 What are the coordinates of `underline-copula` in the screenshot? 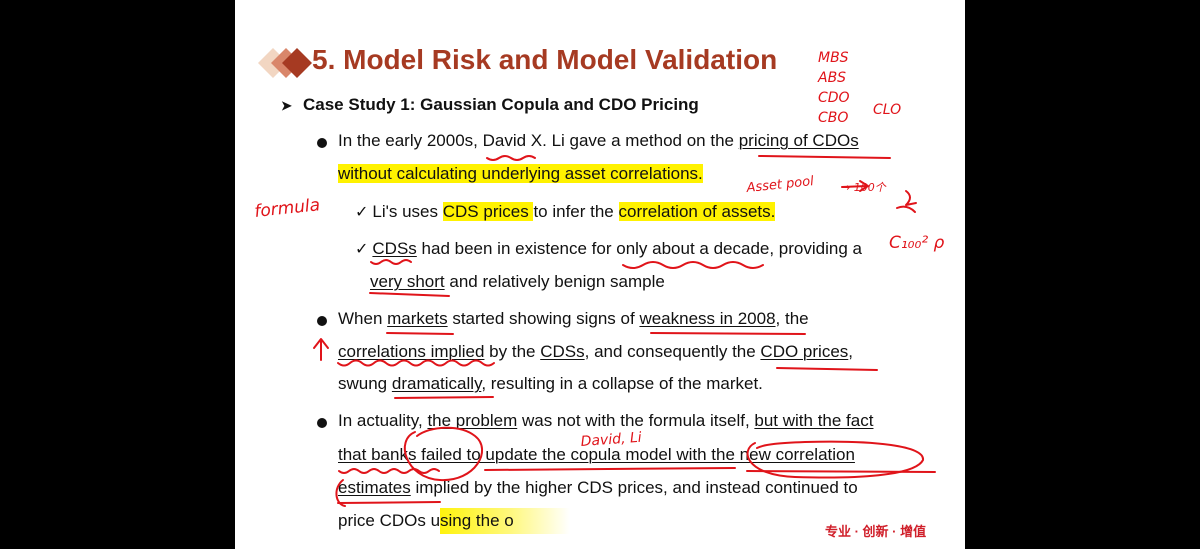 It's located at (610, 469).